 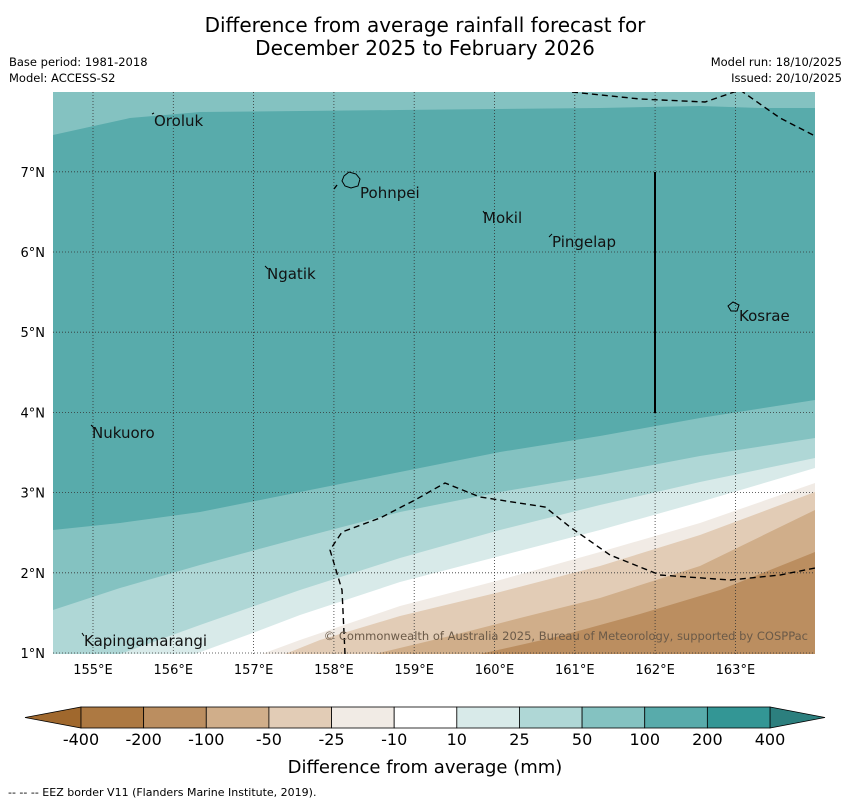 What do you see at coordinates (266, 267) in the screenshot?
I see `ngatik-mark` at bounding box center [266, 267].